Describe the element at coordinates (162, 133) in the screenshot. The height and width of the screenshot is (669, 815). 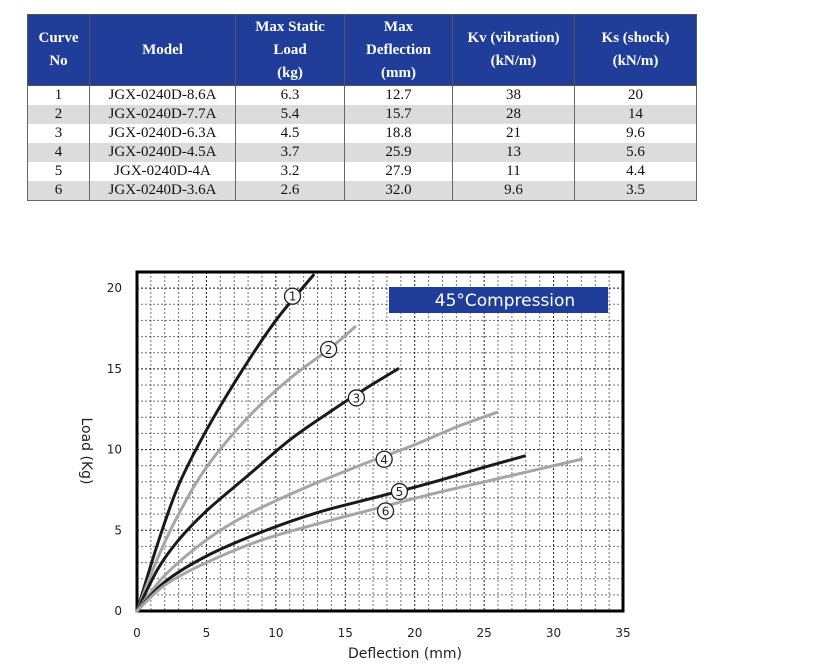
I see `table-cell: JGX-0240D-6.3A` at that location.